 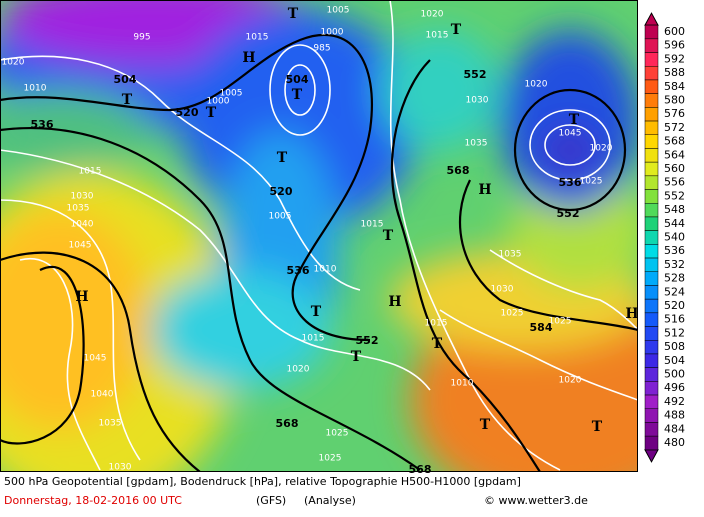 I want to click on contour-label: 552, so click(x=475, y=74).